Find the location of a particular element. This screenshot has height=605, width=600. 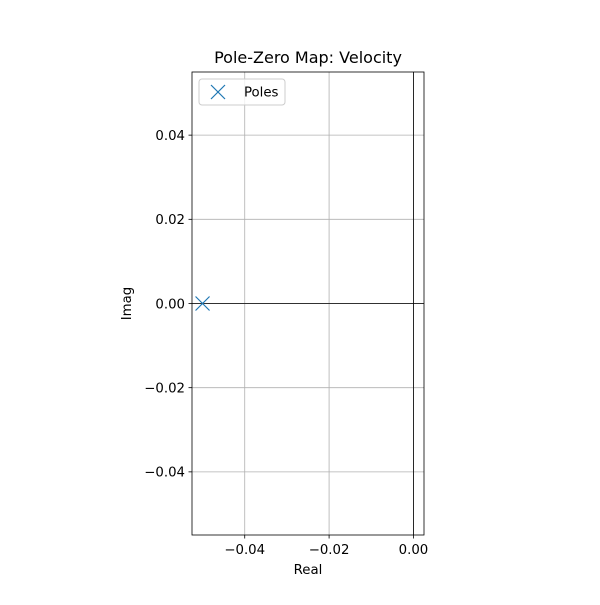

y-tick-label: −0.02 is located at coordinates (164, 388).